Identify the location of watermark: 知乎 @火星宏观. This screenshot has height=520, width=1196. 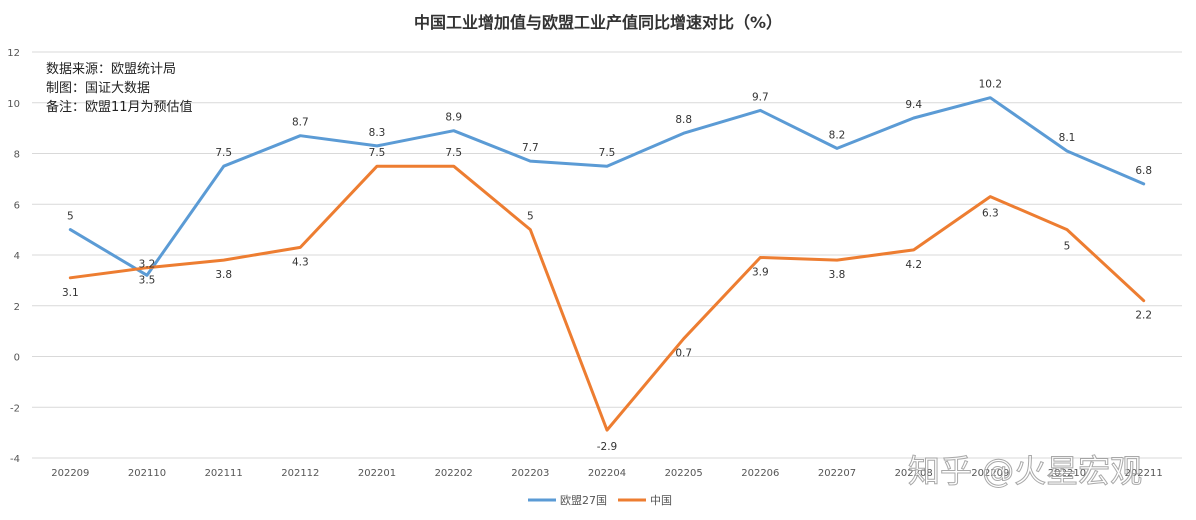
(1025, 471).